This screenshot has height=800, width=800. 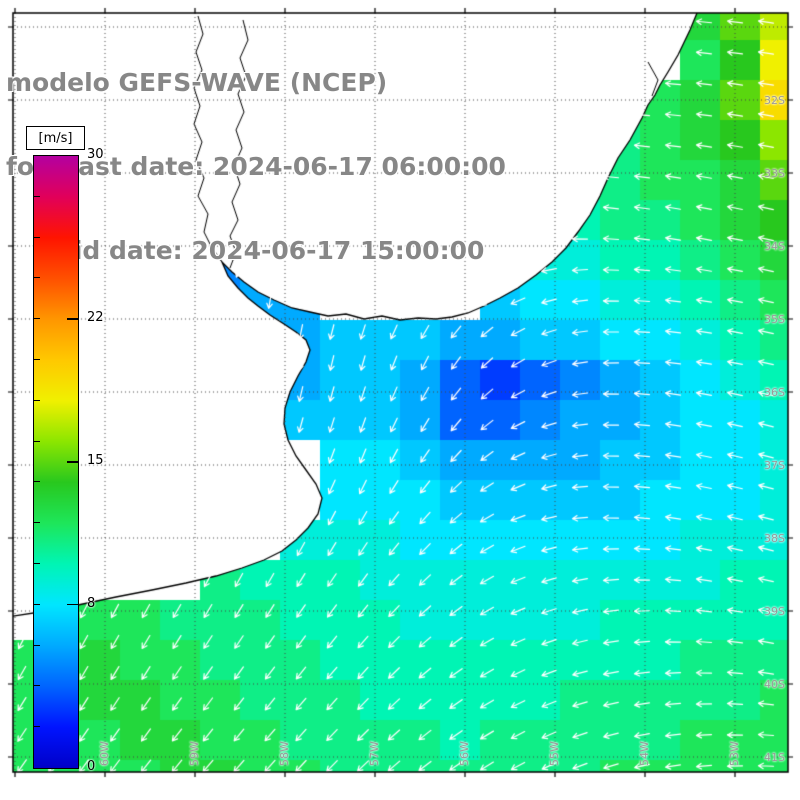 I want to click on latitude-label: 41S, so click(x=774, y=757).